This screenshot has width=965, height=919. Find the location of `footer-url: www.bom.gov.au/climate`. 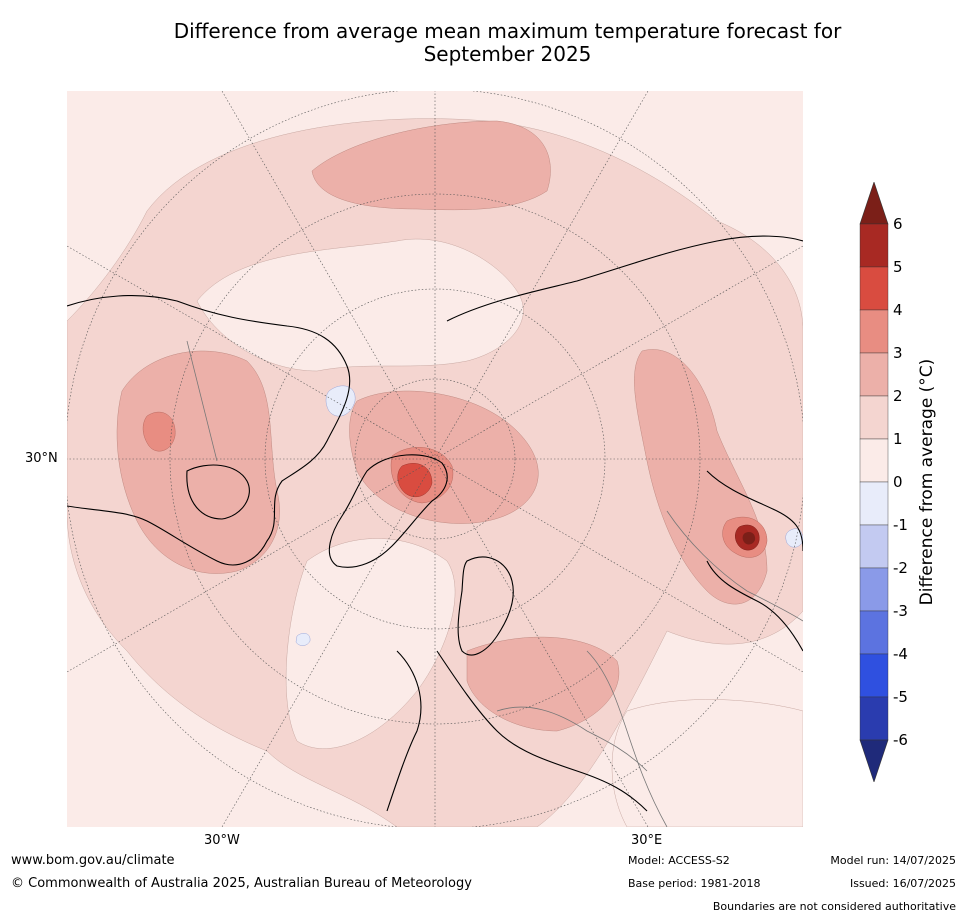

footer-url: www.bom.gov.au/climate is located at coordinates (93, 860).